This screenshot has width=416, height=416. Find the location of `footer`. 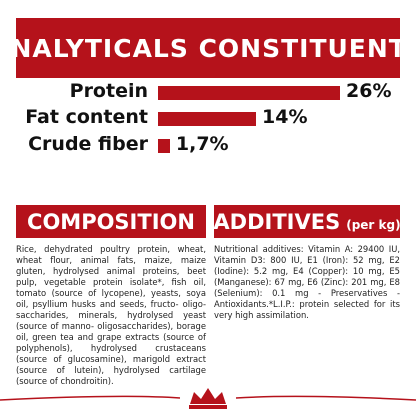

footer is located at coordinates (208, 398).